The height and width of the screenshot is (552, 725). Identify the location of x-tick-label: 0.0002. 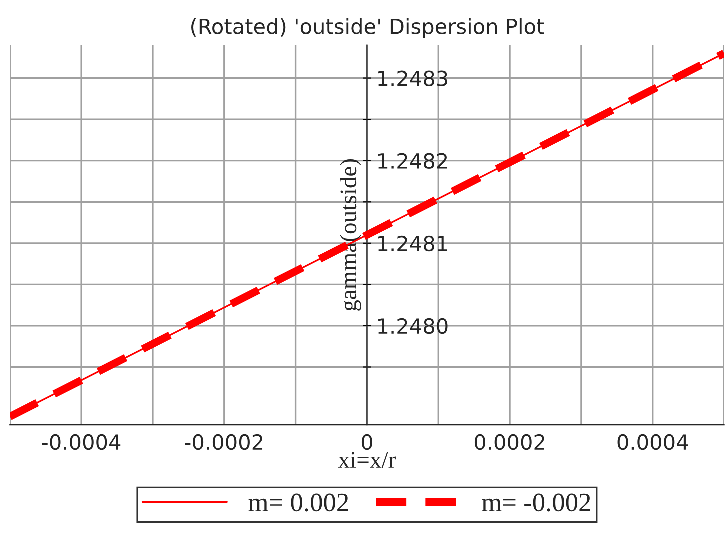
(509, 442).